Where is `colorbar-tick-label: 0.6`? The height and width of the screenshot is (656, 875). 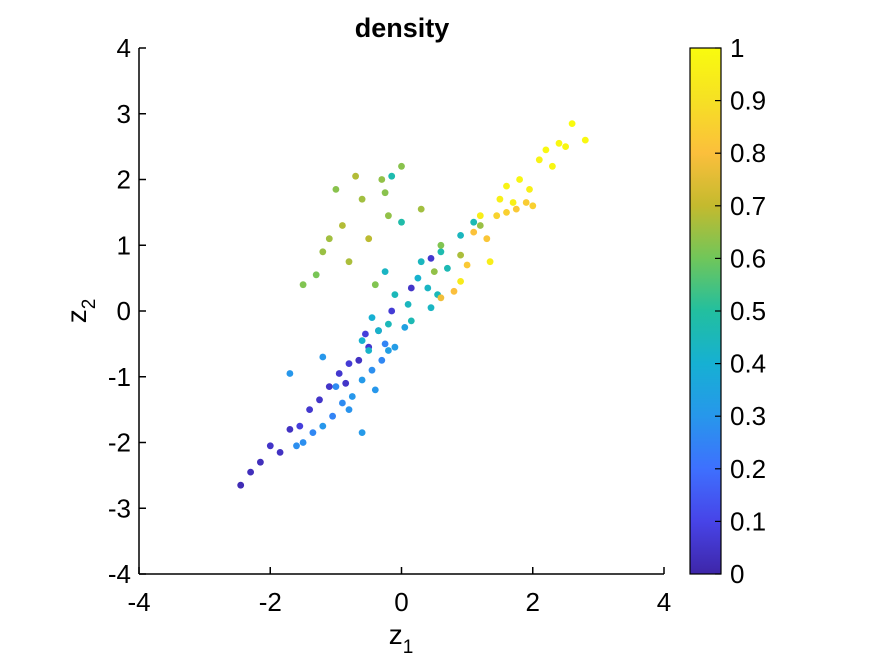 colorbar-tick-label: 0.6 is located at coordinates (748, 258).